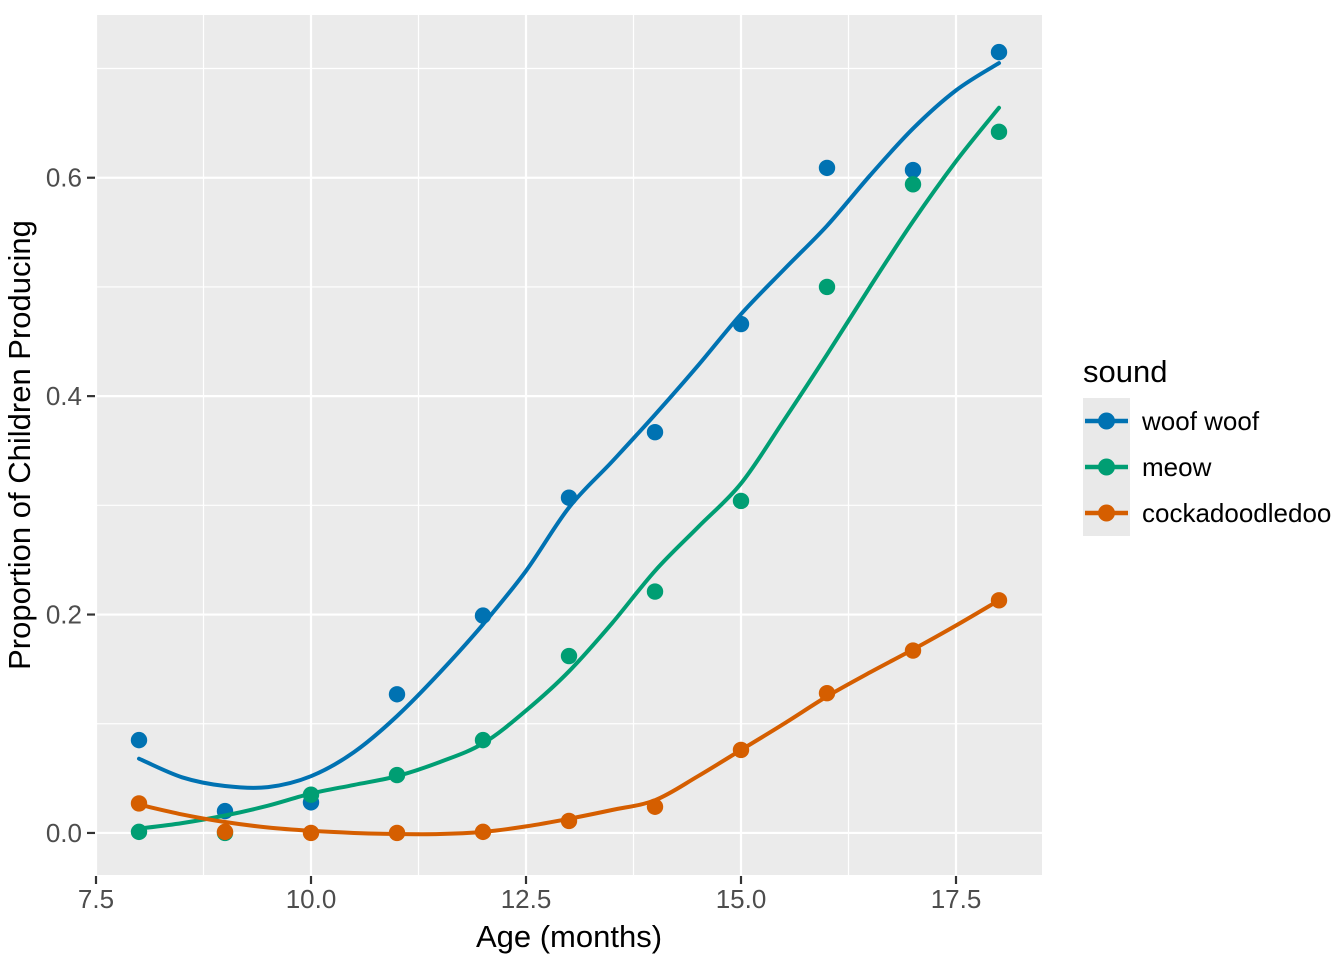 This screenshot has height=965, width=1344. Describe the element at coordinates (526, 899) in the screenshot. I see `x-tick-label: 12.5` at that location.